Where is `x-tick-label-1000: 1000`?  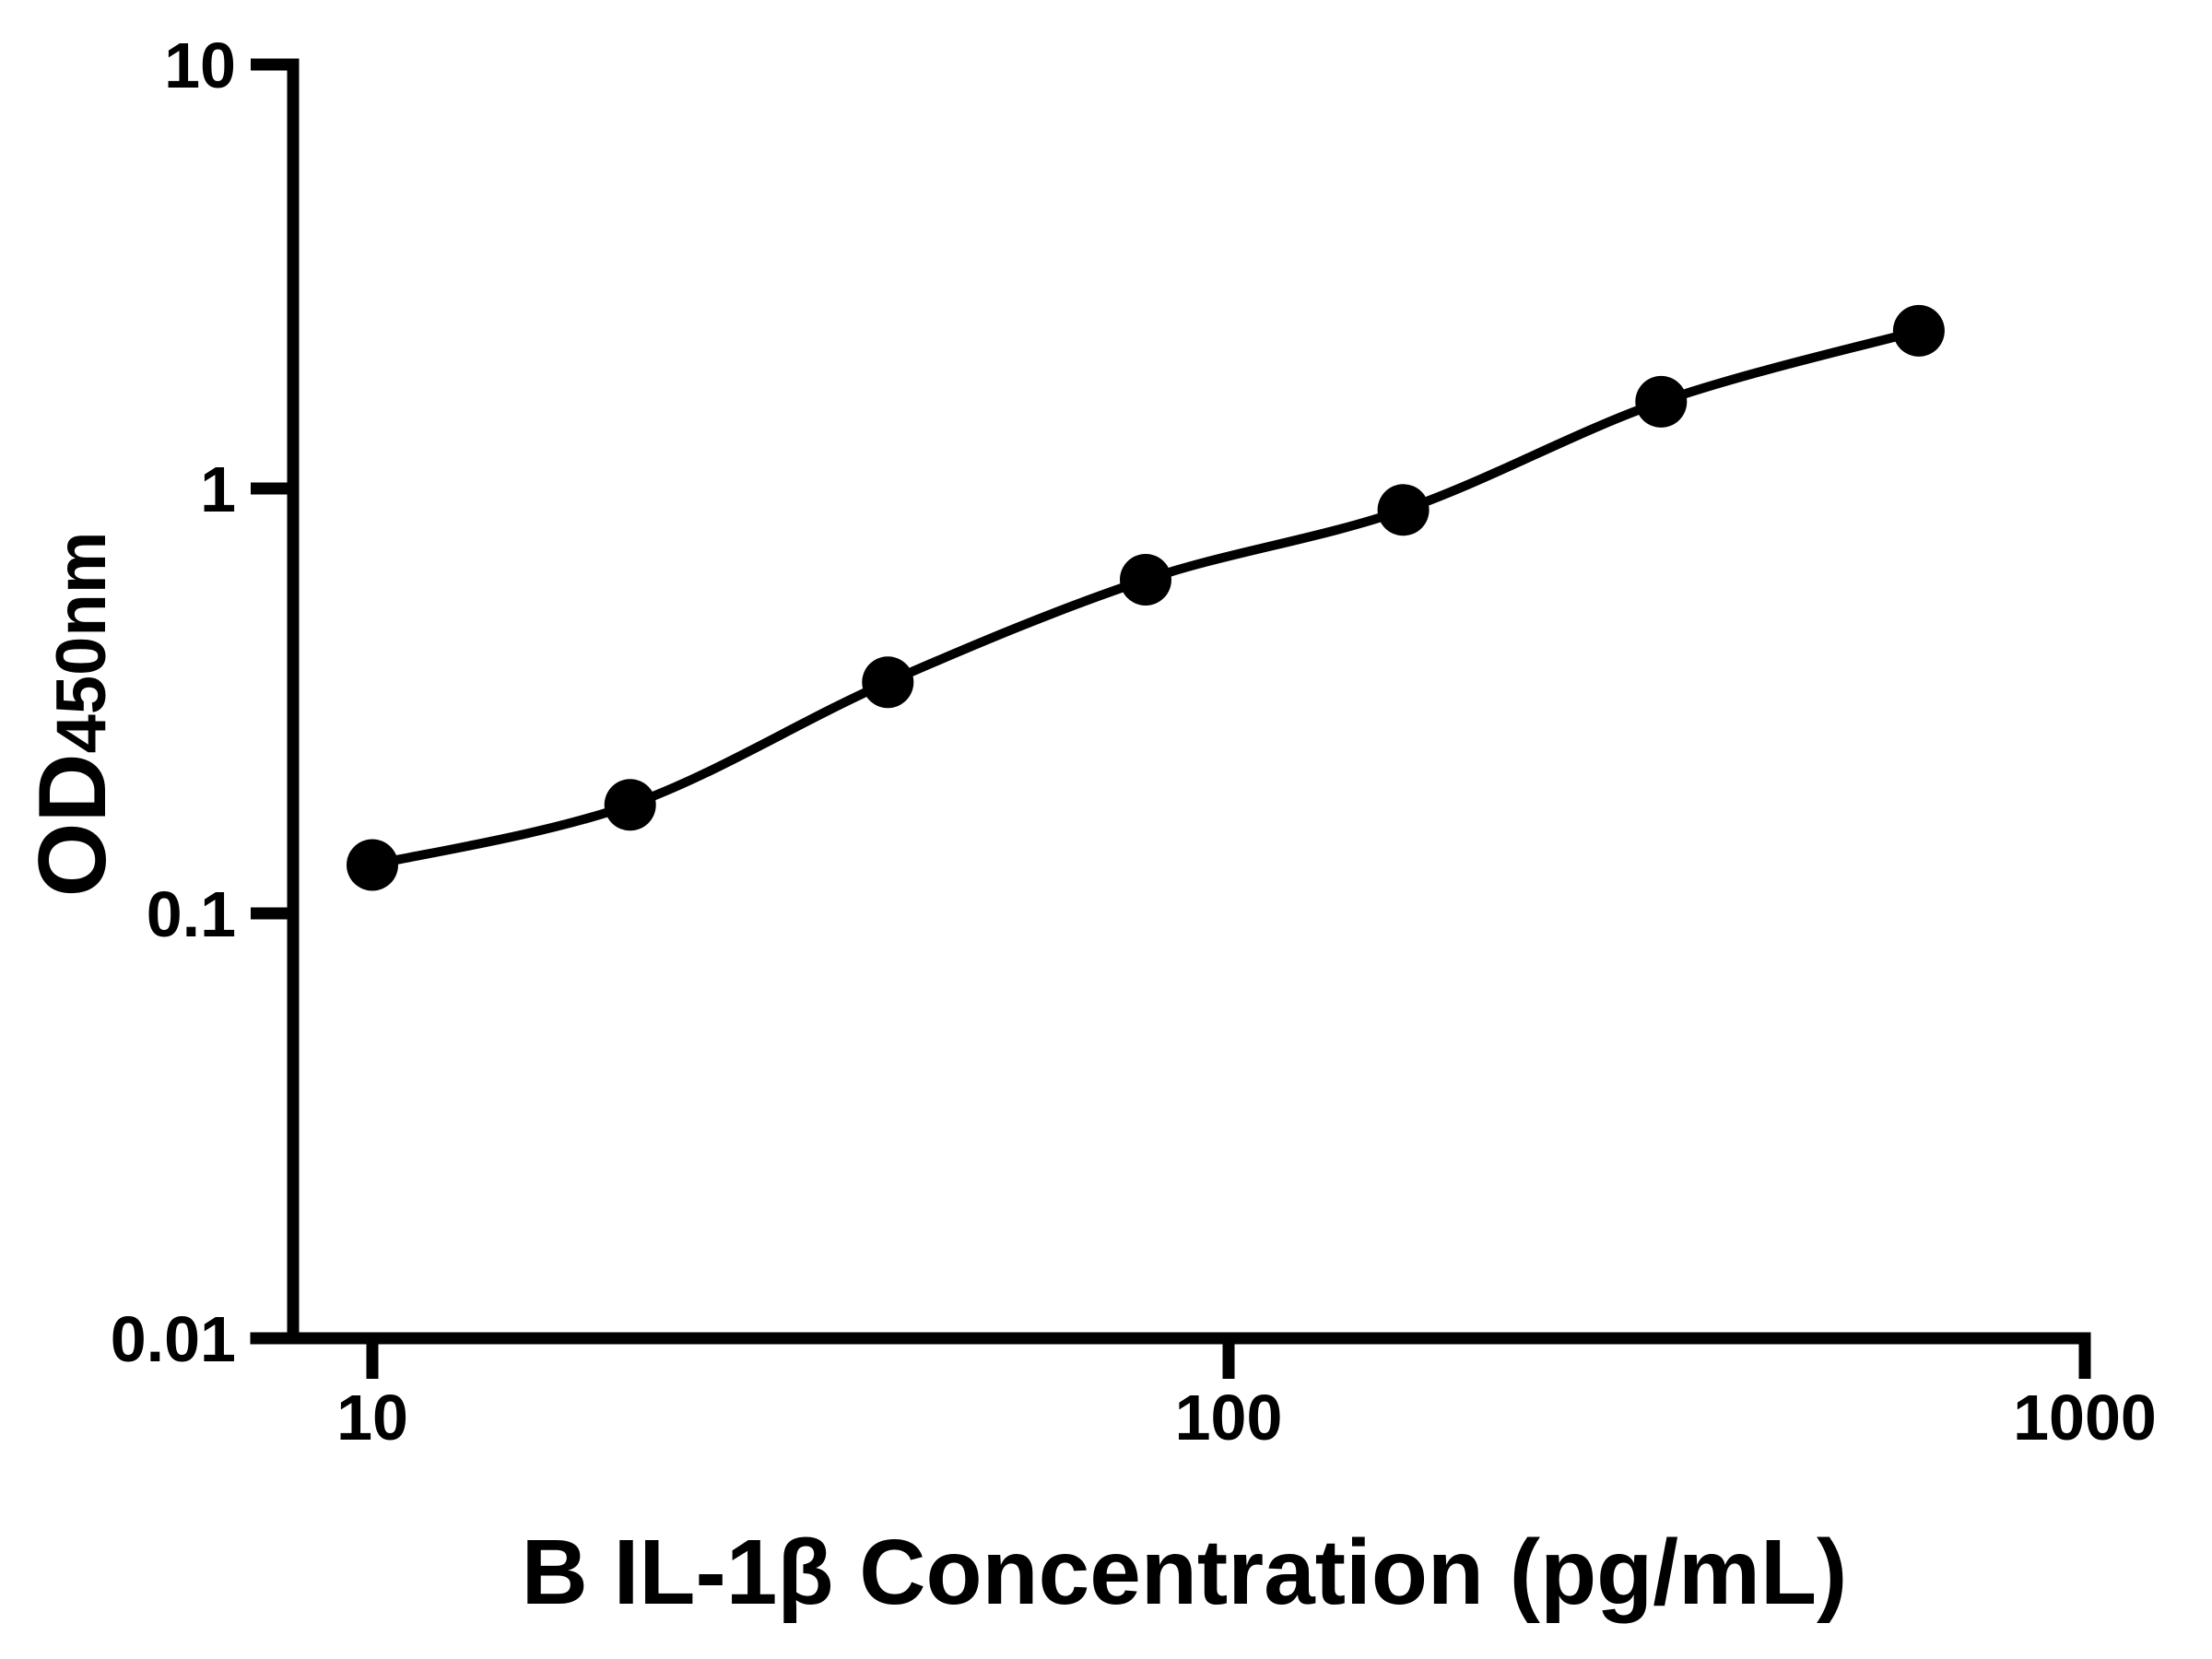 x-tick-label-1000: 1000 is located at coordinates (2085, 1417).